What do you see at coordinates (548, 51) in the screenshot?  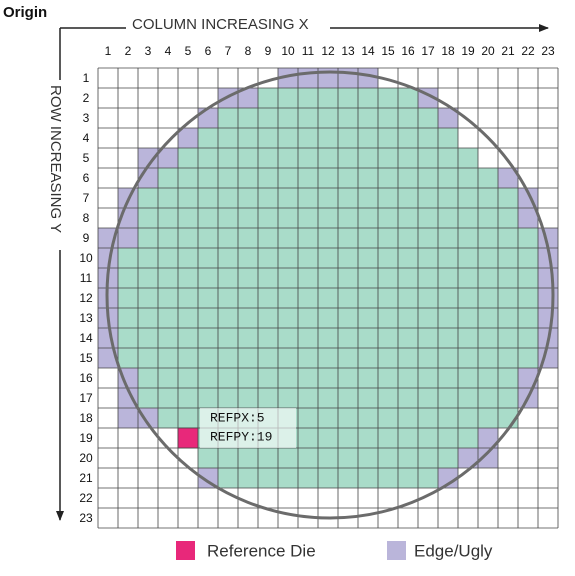 I see `column-label: 23` at bounding box center [548, 51].